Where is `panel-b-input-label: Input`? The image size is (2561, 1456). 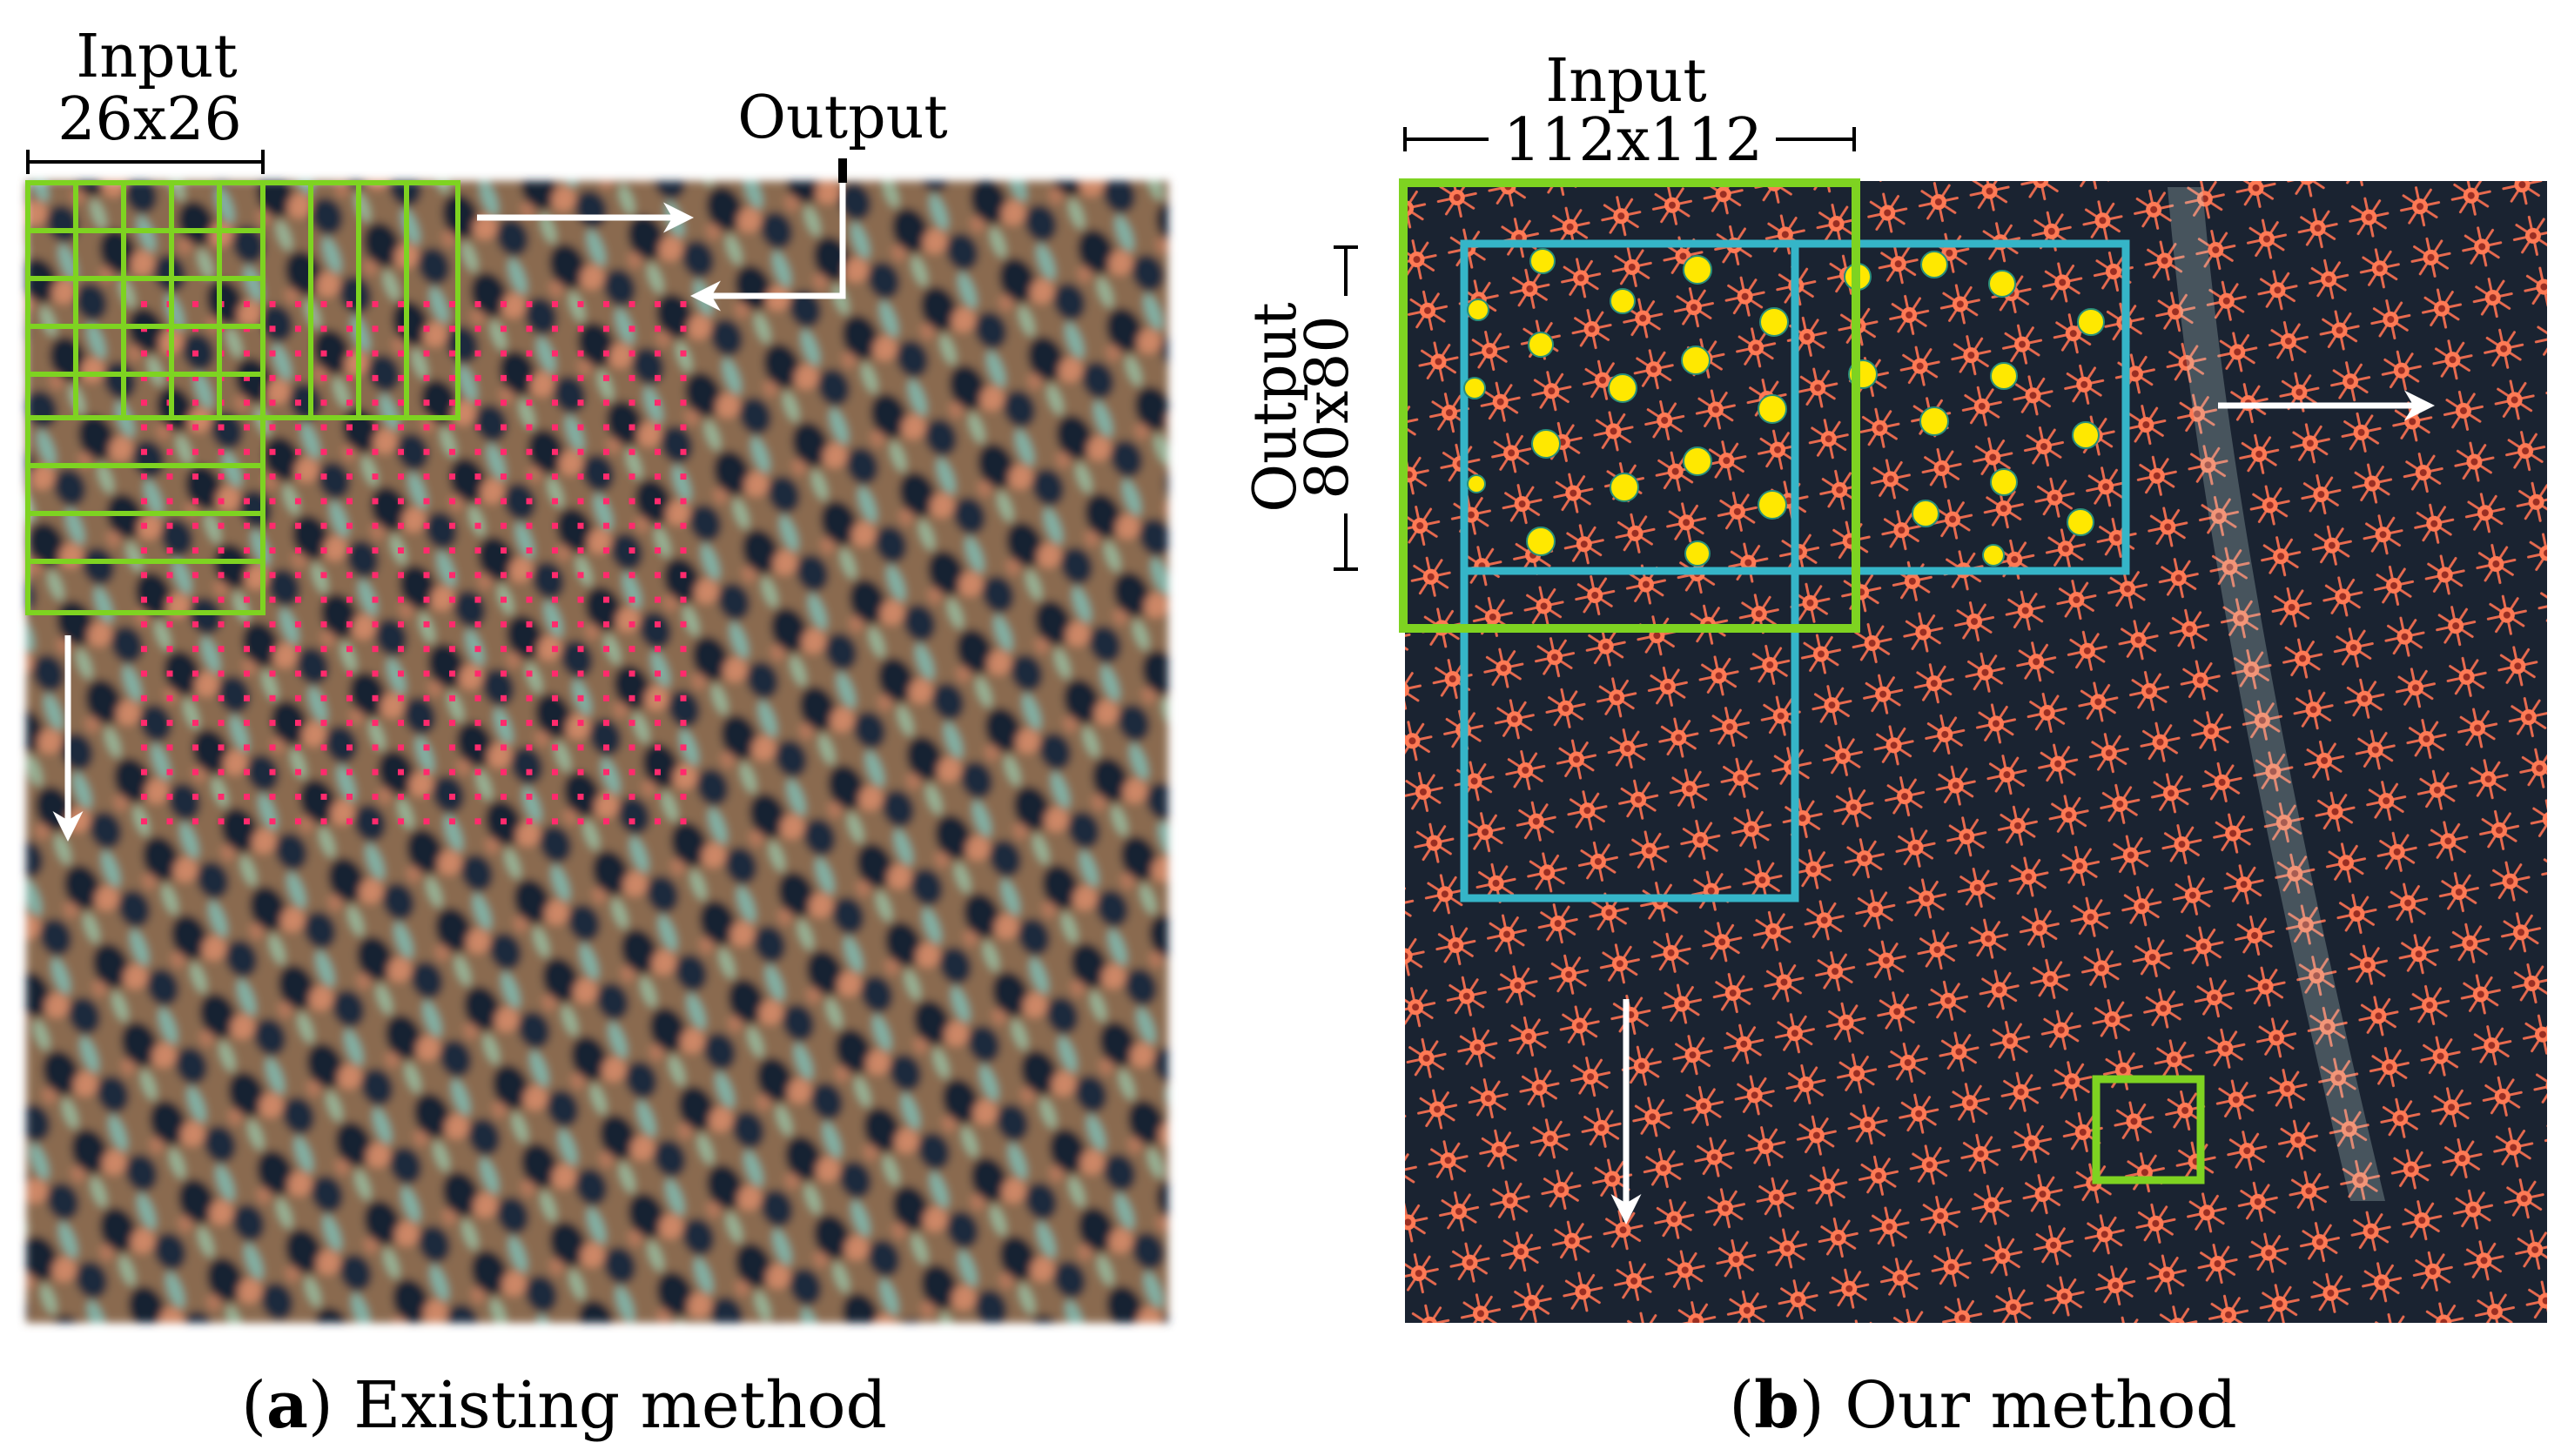 panel-b-input-label: Input is located at coordinates (1626, 81).